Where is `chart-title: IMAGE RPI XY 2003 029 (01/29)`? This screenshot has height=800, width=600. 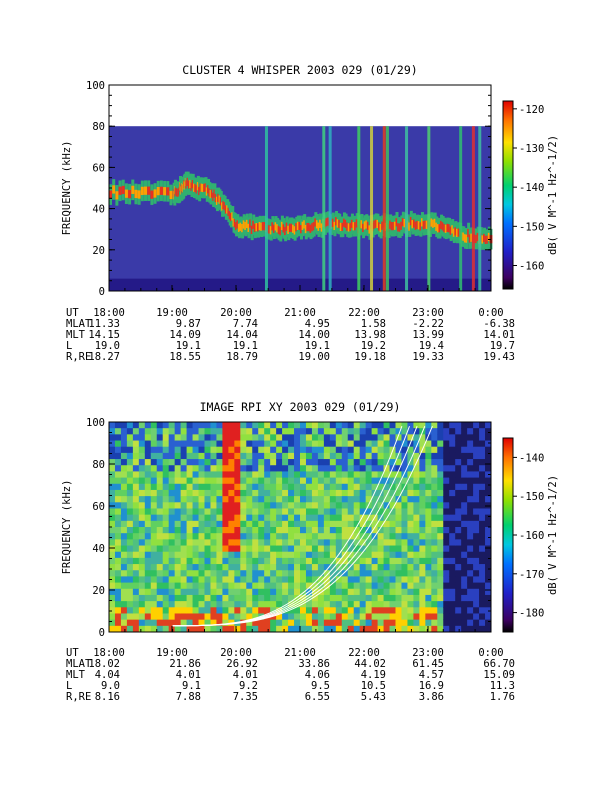 chart-title: IMAGE RPI XY 2003 029 (01/29) is located at coordinates (300, 407).